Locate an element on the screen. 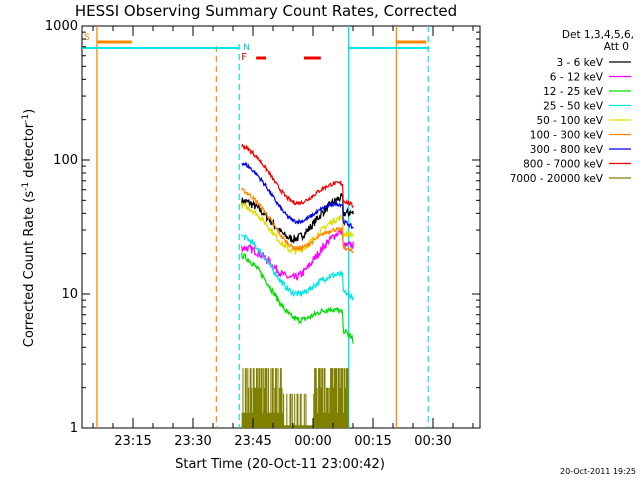 The height and width of the screenshot is (480, 640). x-axis-label: Start Time (20-Oct-11 23:00:42) is located at coordinates (280, 464).